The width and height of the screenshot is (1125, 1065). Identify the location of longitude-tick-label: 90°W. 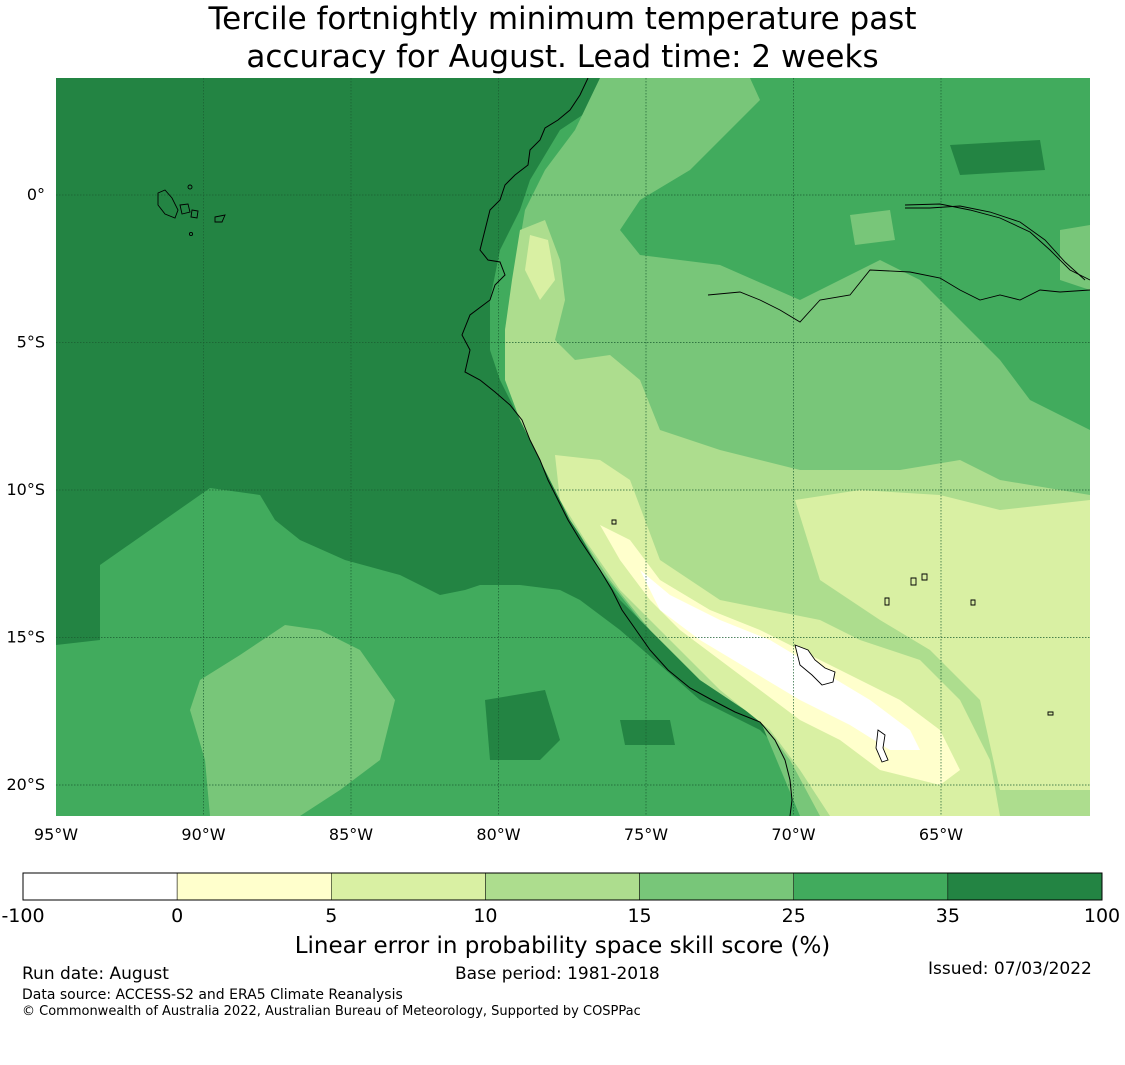
(203, 834).